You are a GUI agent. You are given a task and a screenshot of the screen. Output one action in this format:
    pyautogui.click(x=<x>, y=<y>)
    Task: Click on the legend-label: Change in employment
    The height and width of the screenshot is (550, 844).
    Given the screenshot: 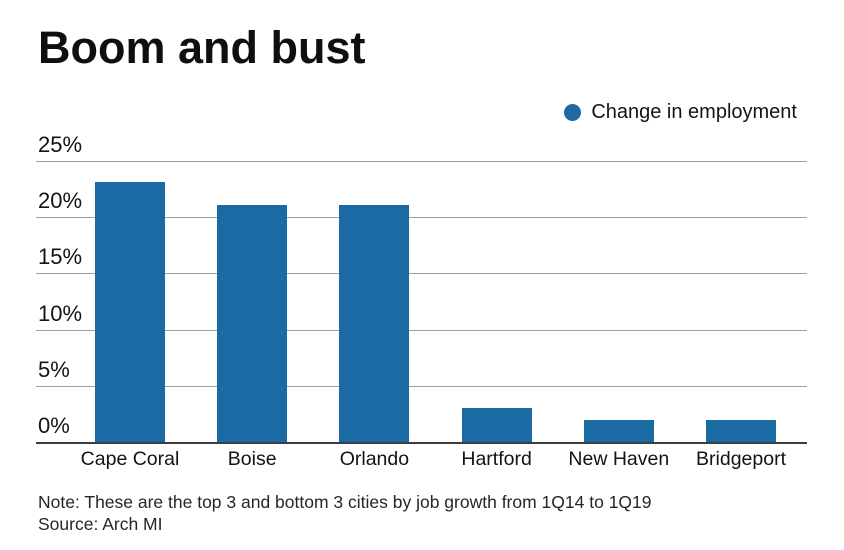 What is the action you would take?
    pyautogui.click(x=694, y=112)
    